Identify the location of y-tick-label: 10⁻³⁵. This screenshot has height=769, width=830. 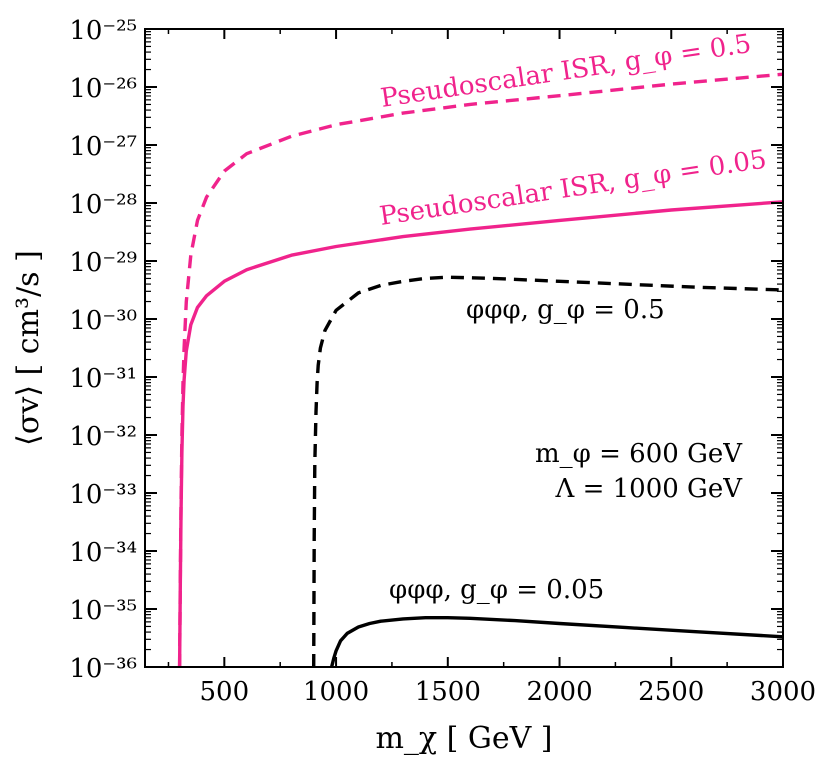
(103, 611).